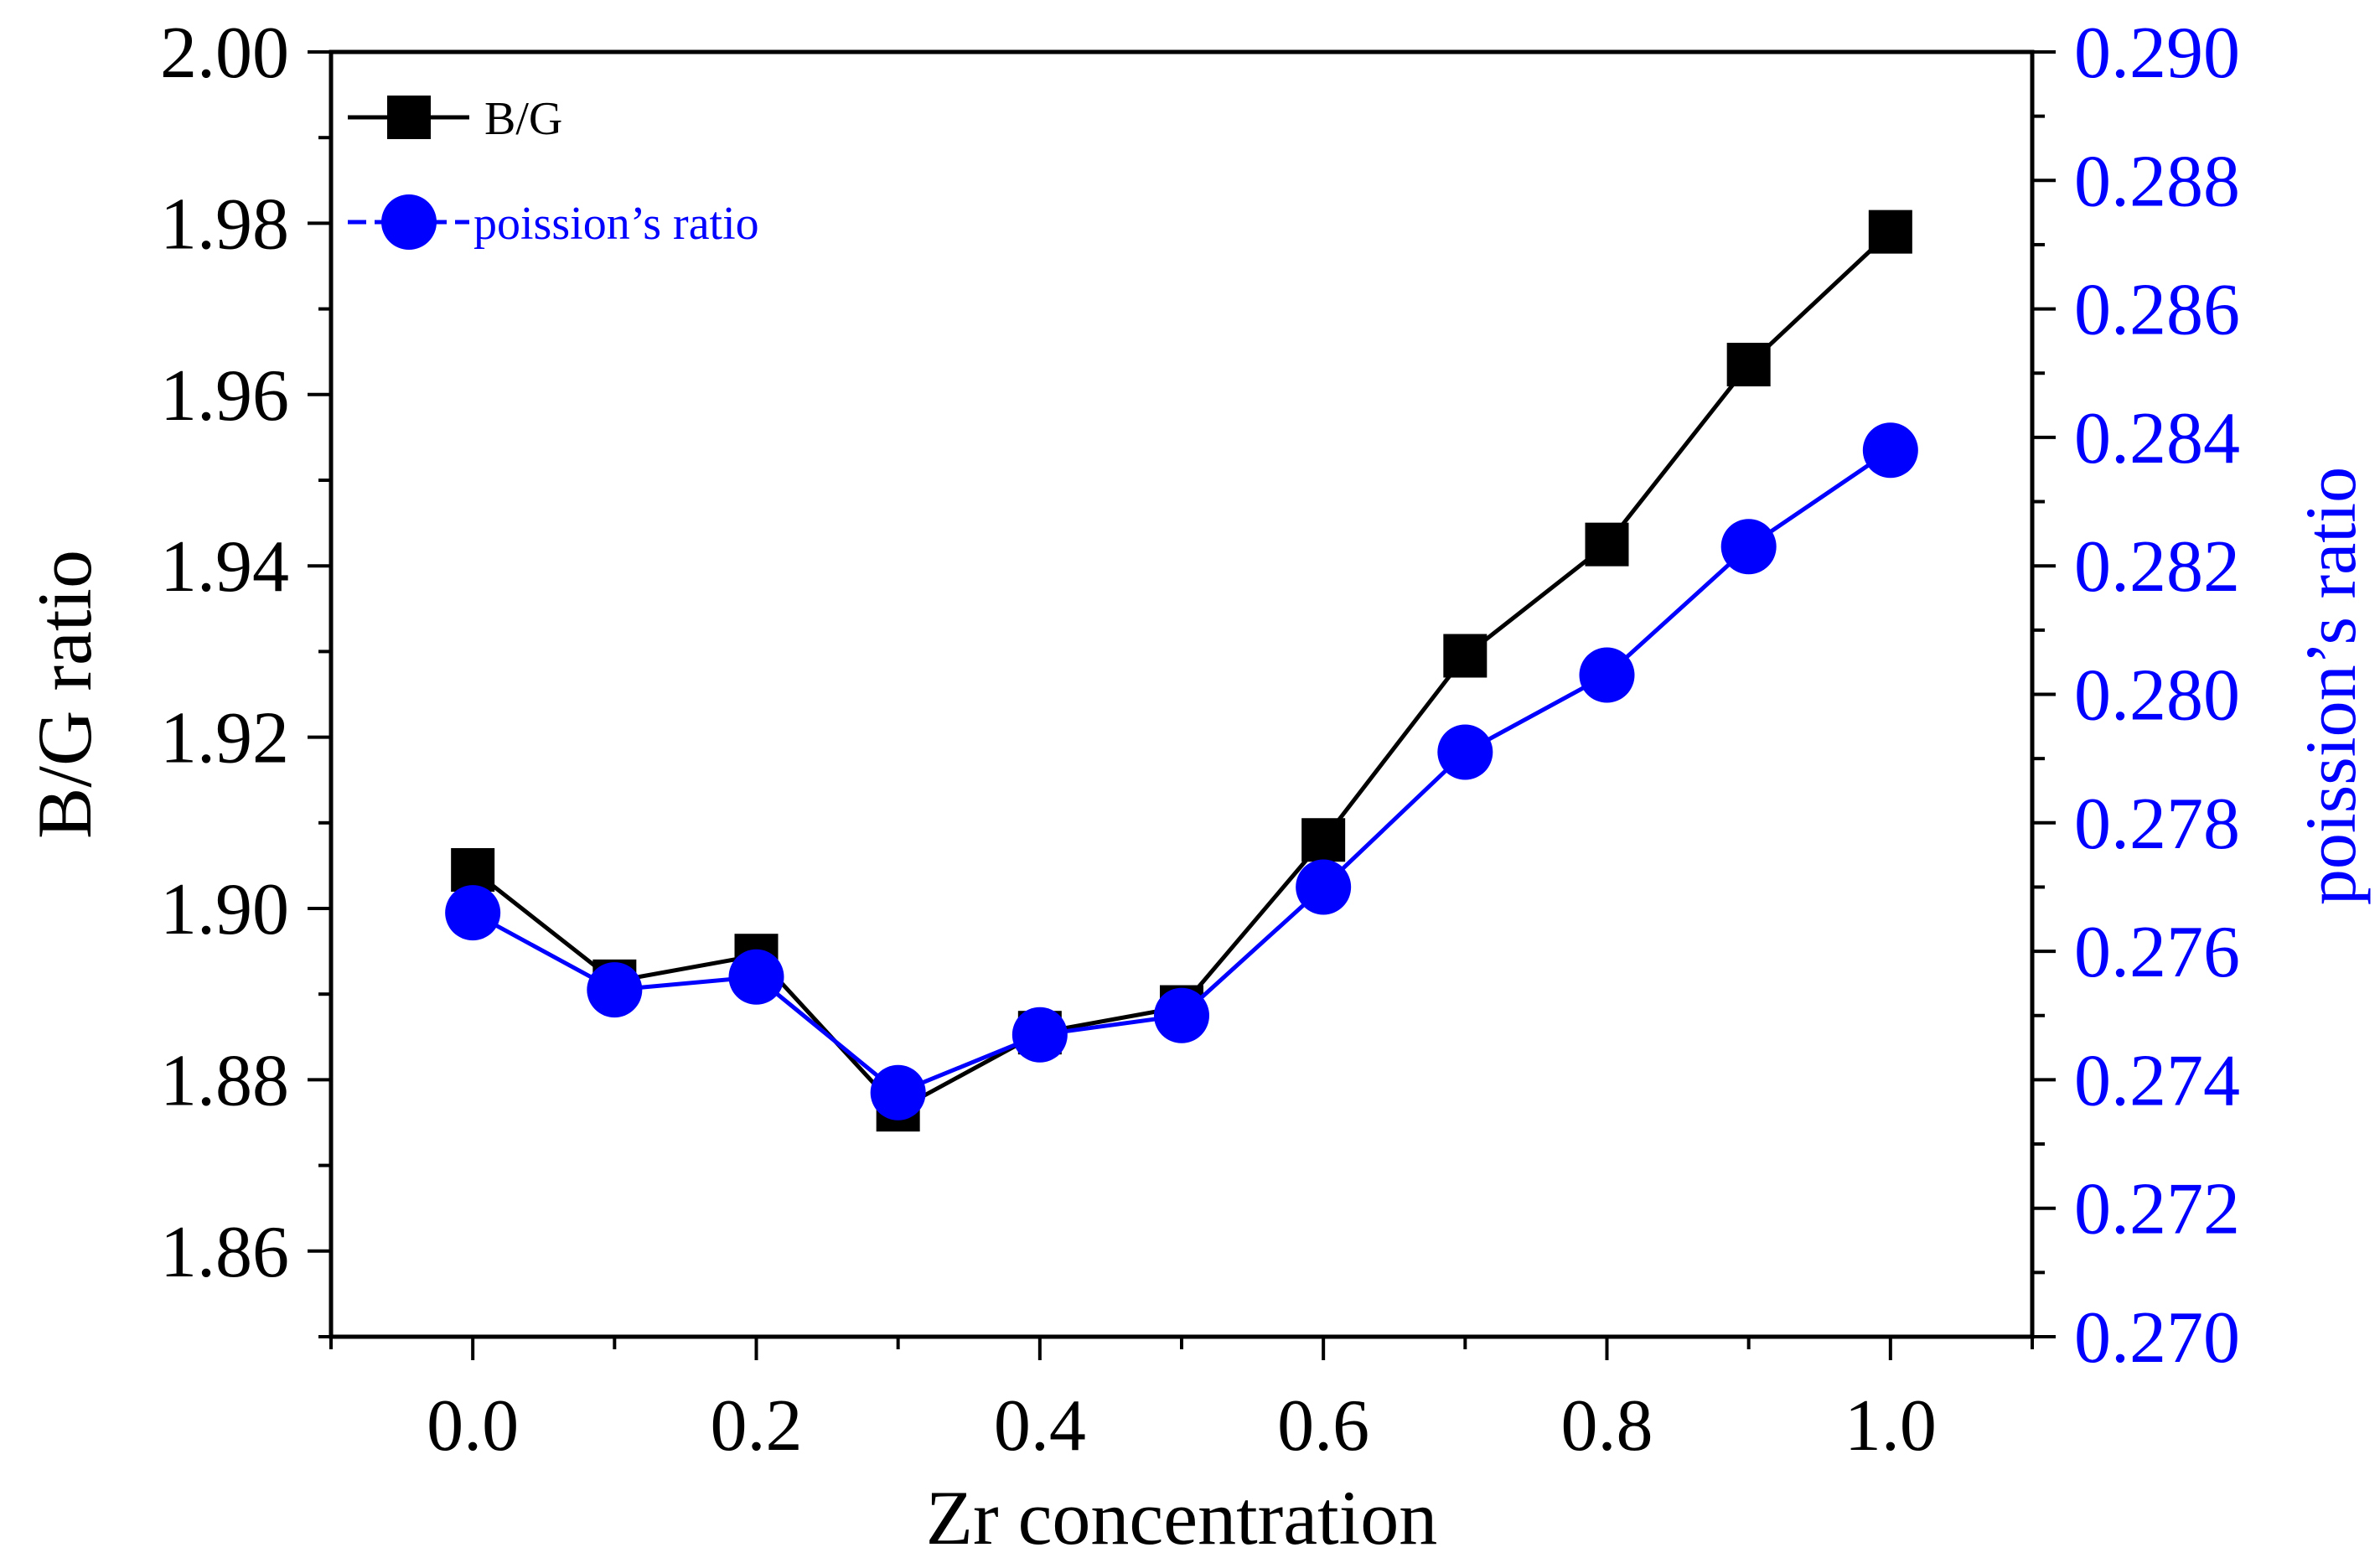 This screenshot has width=2380, height=1563. Describe the element at coordinates (757, 1426) in the screenshot. I see `x-tick-label: 0.2` at that location.